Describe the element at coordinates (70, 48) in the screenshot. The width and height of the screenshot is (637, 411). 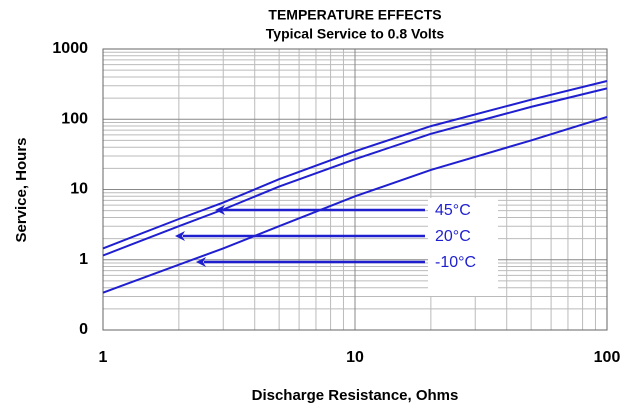
I see `y-tick-label: 1000` at that location.